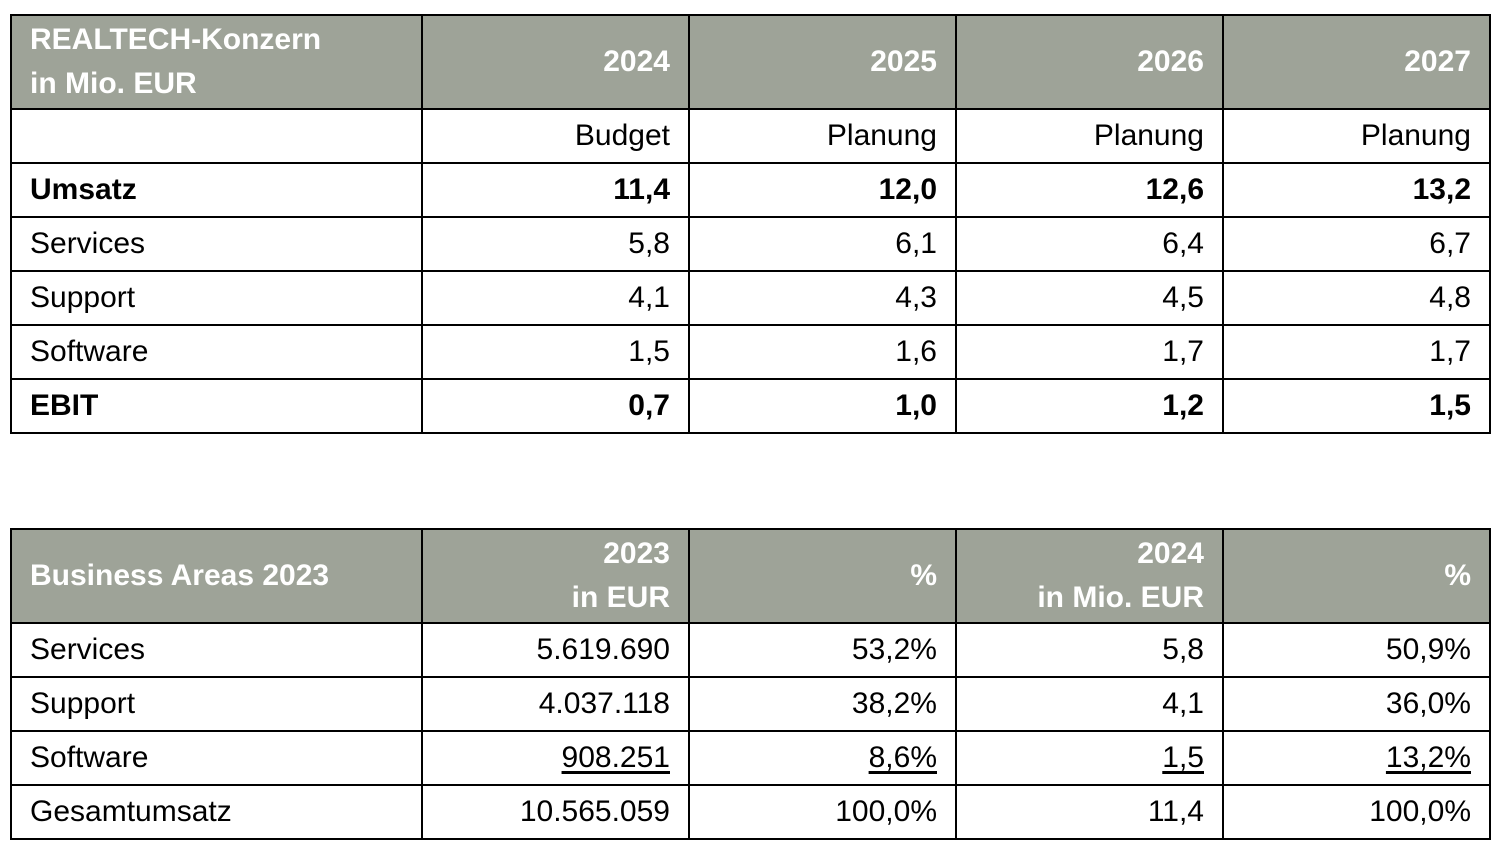 This screenshot has width=1500, height=862. Describe the element at coordinates (216, 136) in the screenshot. I see `plan-subheader-cell` at that location.